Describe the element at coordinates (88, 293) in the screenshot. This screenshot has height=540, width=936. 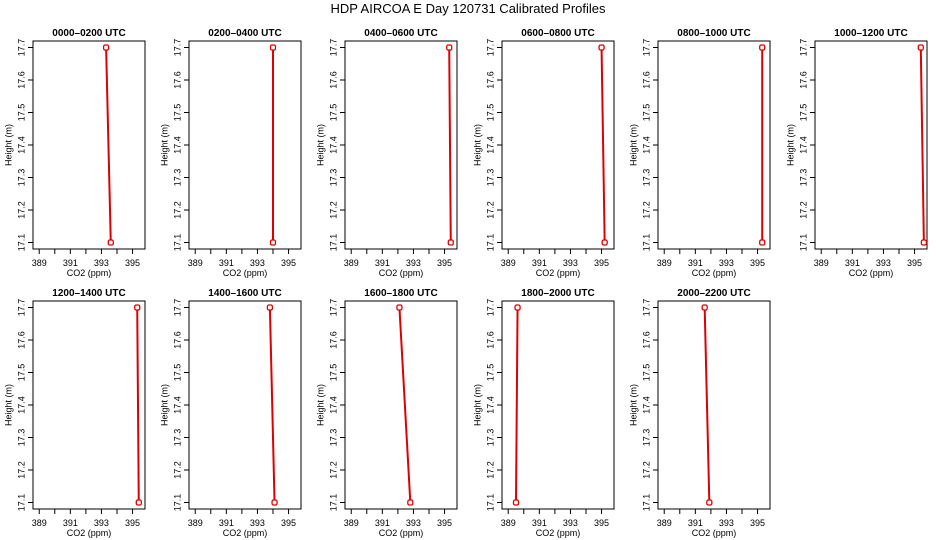
I see `panel-title: 1200–1400 UTC` at that location.